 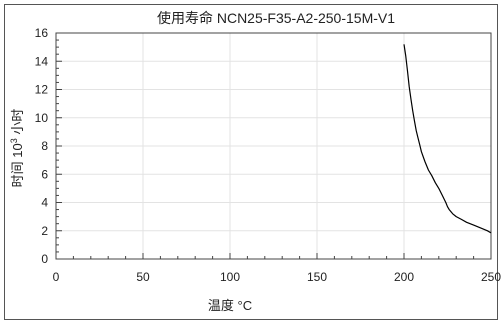 What do you see at coordinates (44, 259) in the screenshot?
I see `y-tick-label: 0` at bounding box center [44, 259].